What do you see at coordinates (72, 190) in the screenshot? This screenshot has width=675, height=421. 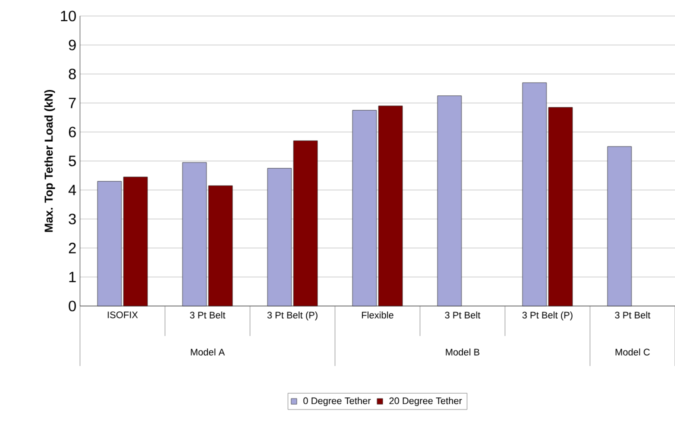 I see `y-tick-label: 4` at bounding box center [72, 190].